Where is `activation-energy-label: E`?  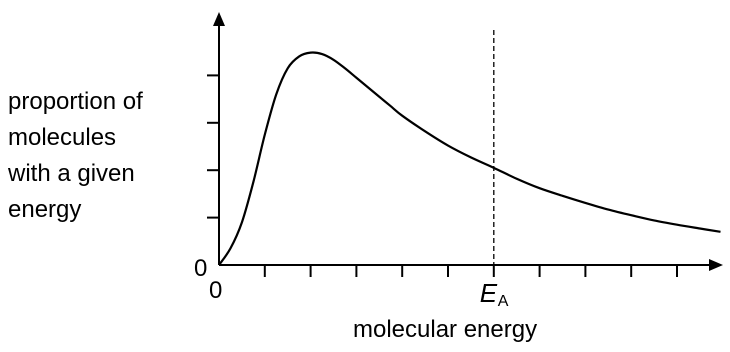 activation-energy-label: E is located at coordinates (489, 293).